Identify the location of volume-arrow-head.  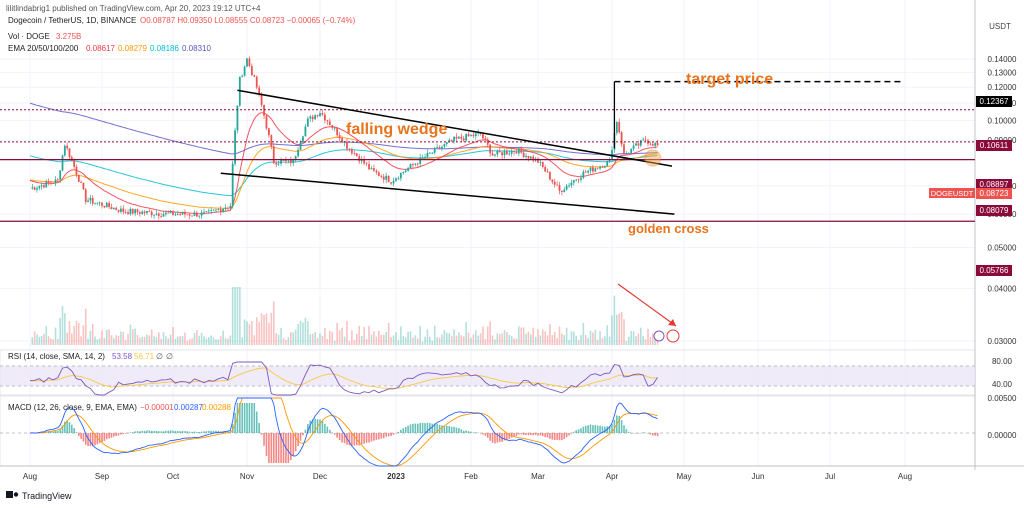
(672, 322).